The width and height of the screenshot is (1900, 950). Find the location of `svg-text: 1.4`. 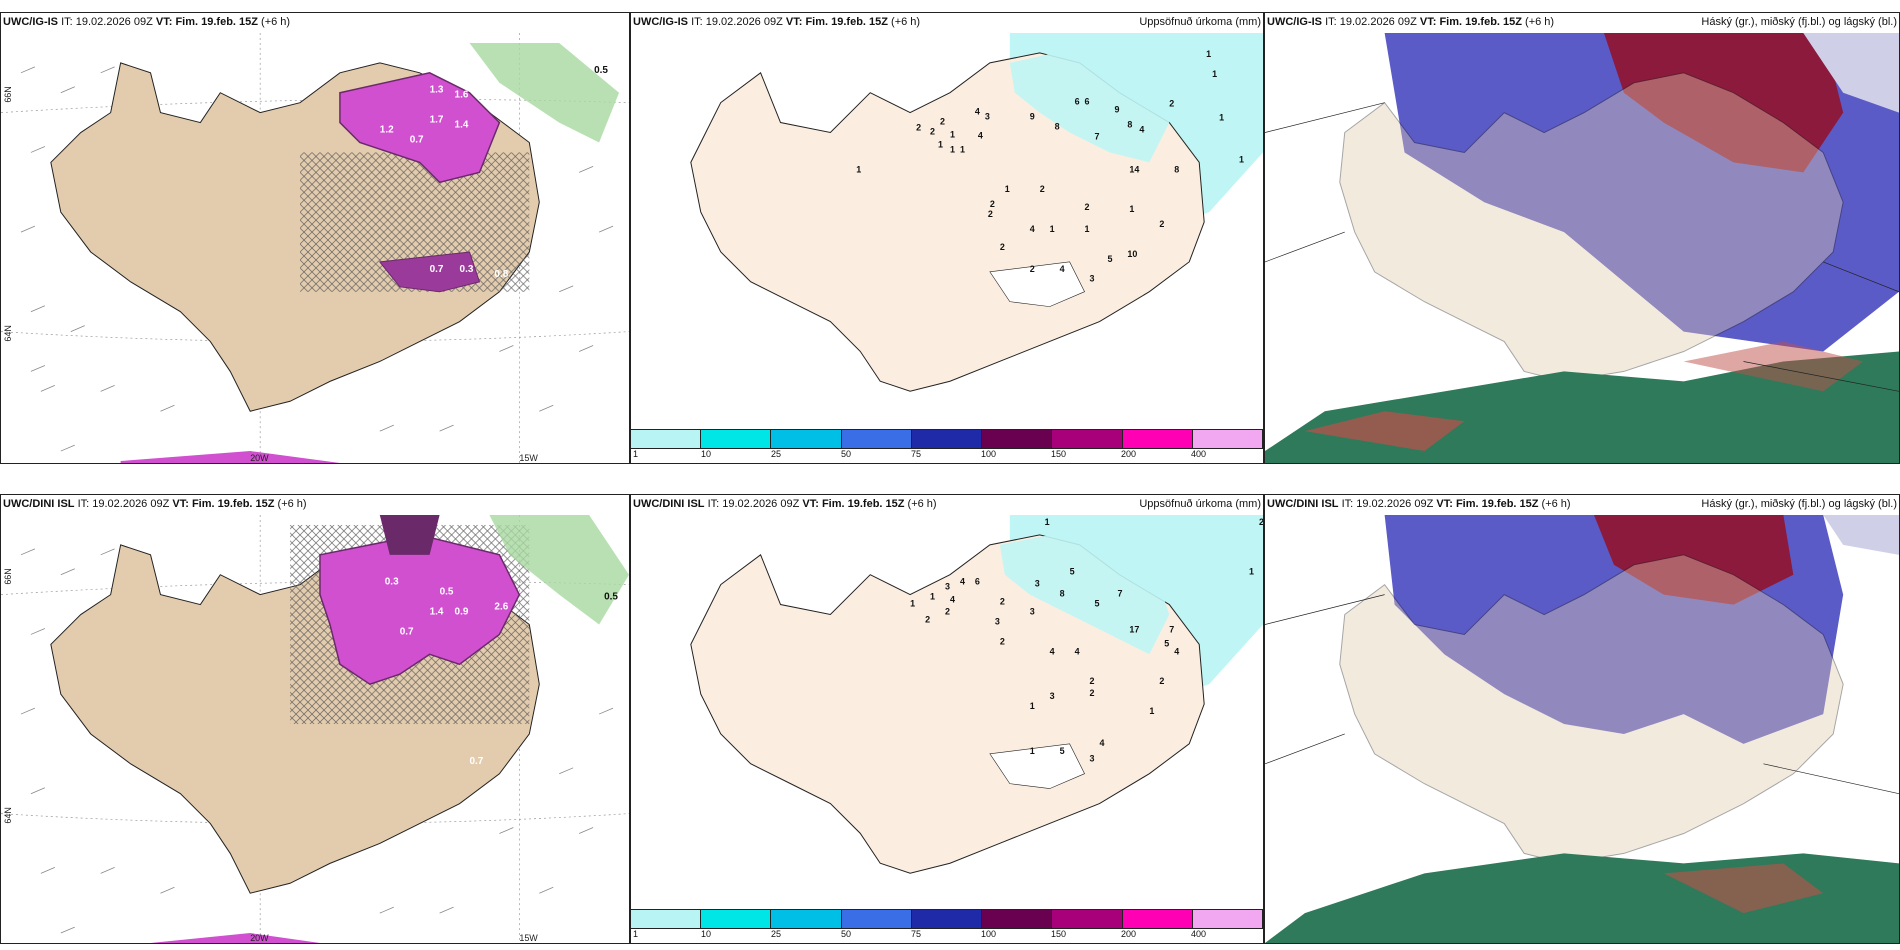

svg-text: 1.4 is located at coordinates (462, 125).